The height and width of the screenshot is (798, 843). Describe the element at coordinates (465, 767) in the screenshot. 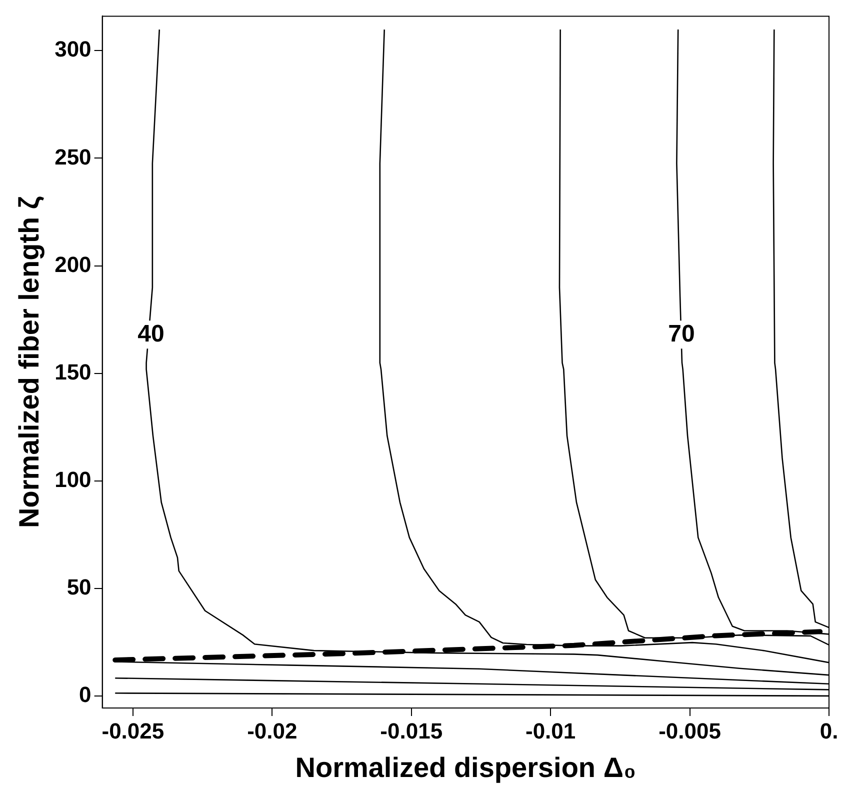

I see `x-axis-title: Normalized dispersion Δ₀` at that location.